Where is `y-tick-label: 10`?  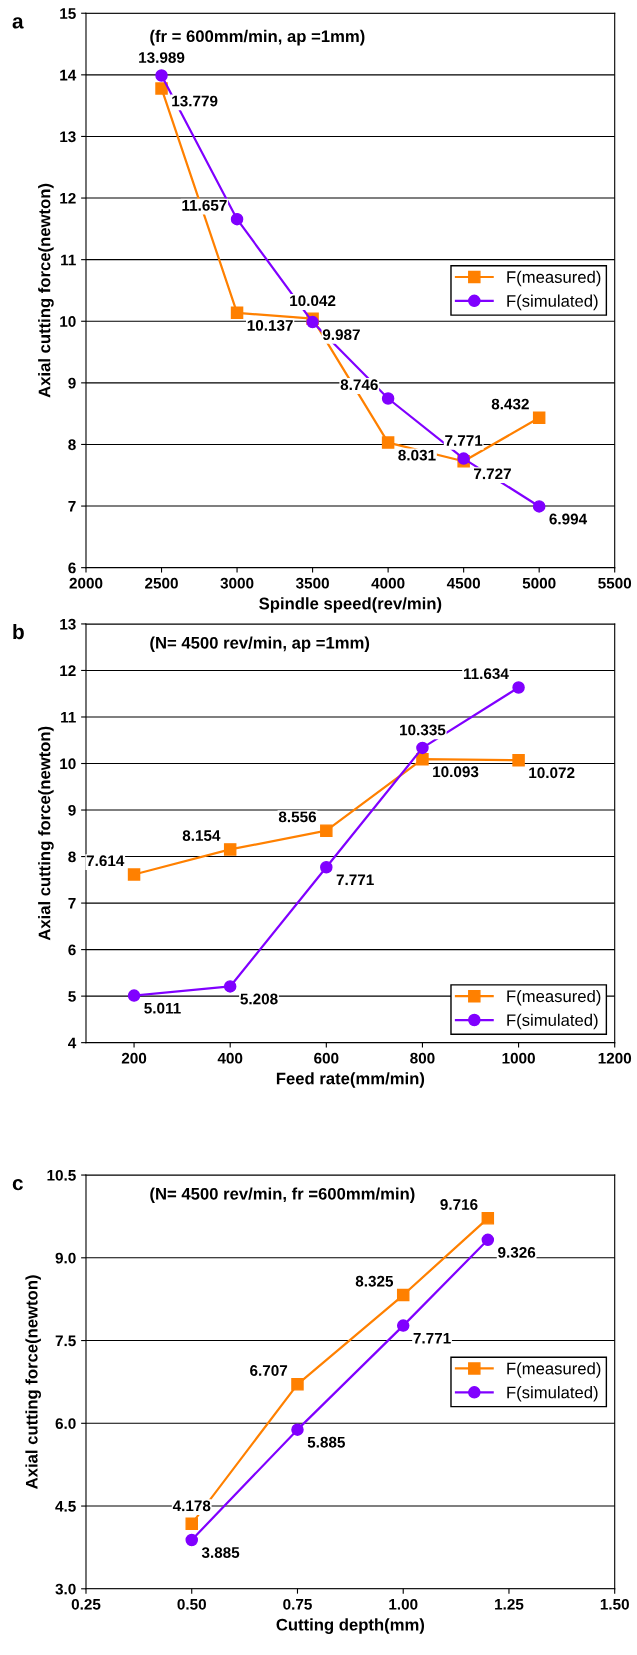
y-tick-label: 10 is located at coordinates (68, 321).